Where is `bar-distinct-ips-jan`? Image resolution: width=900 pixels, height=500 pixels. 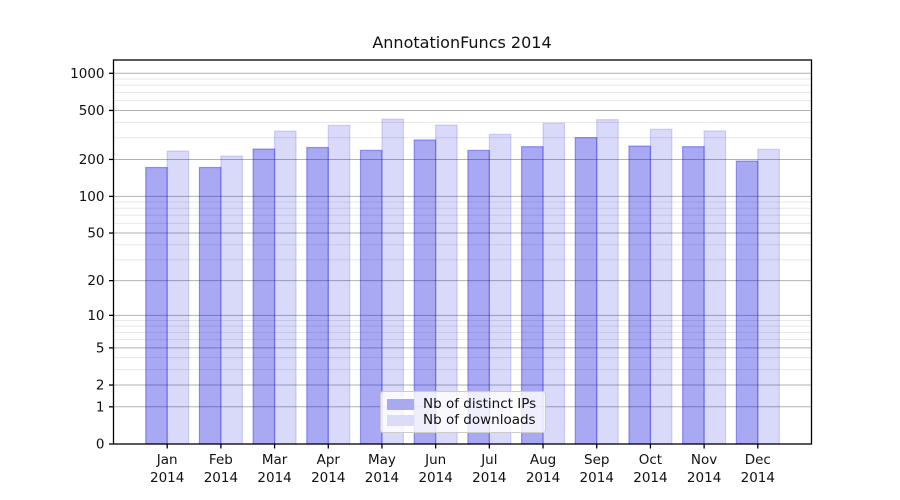 bar-distinct-ips-jan is located at coordinates (156, 305).